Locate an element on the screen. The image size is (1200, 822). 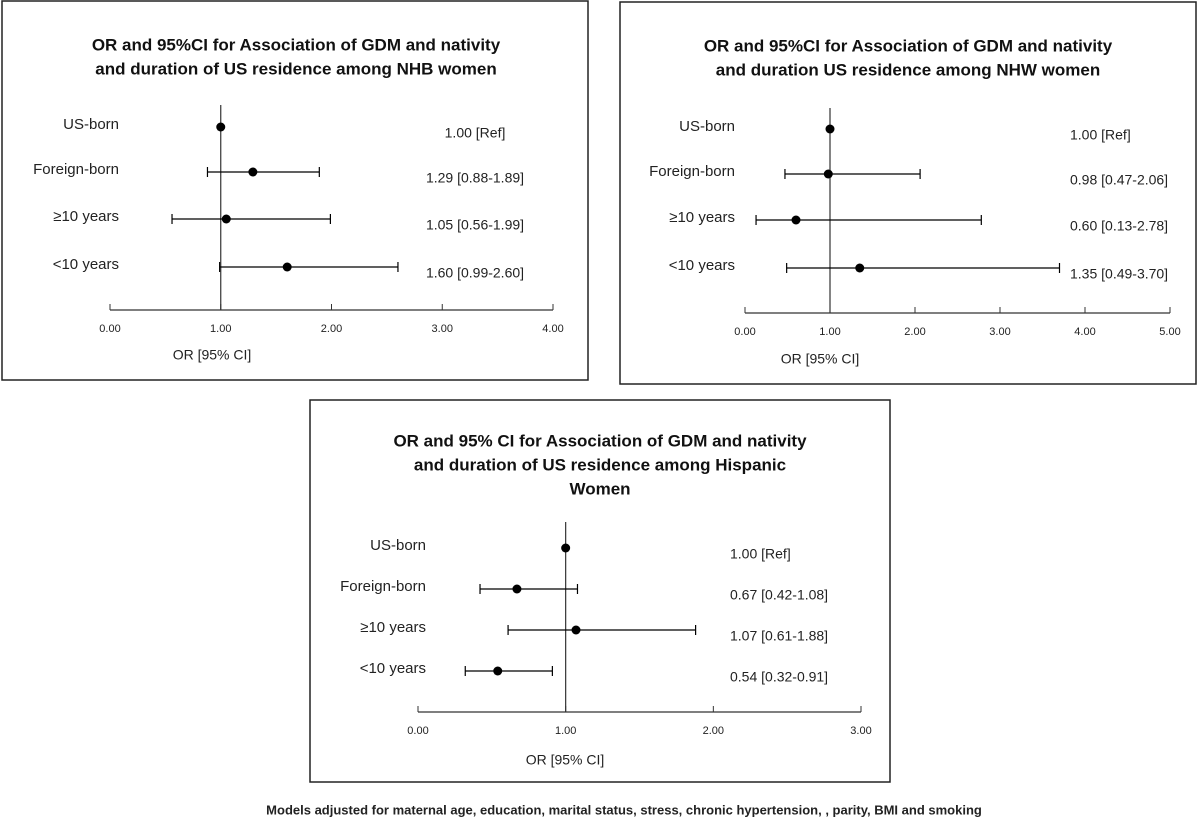
value-label: 1.29 [0.88-1.89] is located at coordinates (475, 178).